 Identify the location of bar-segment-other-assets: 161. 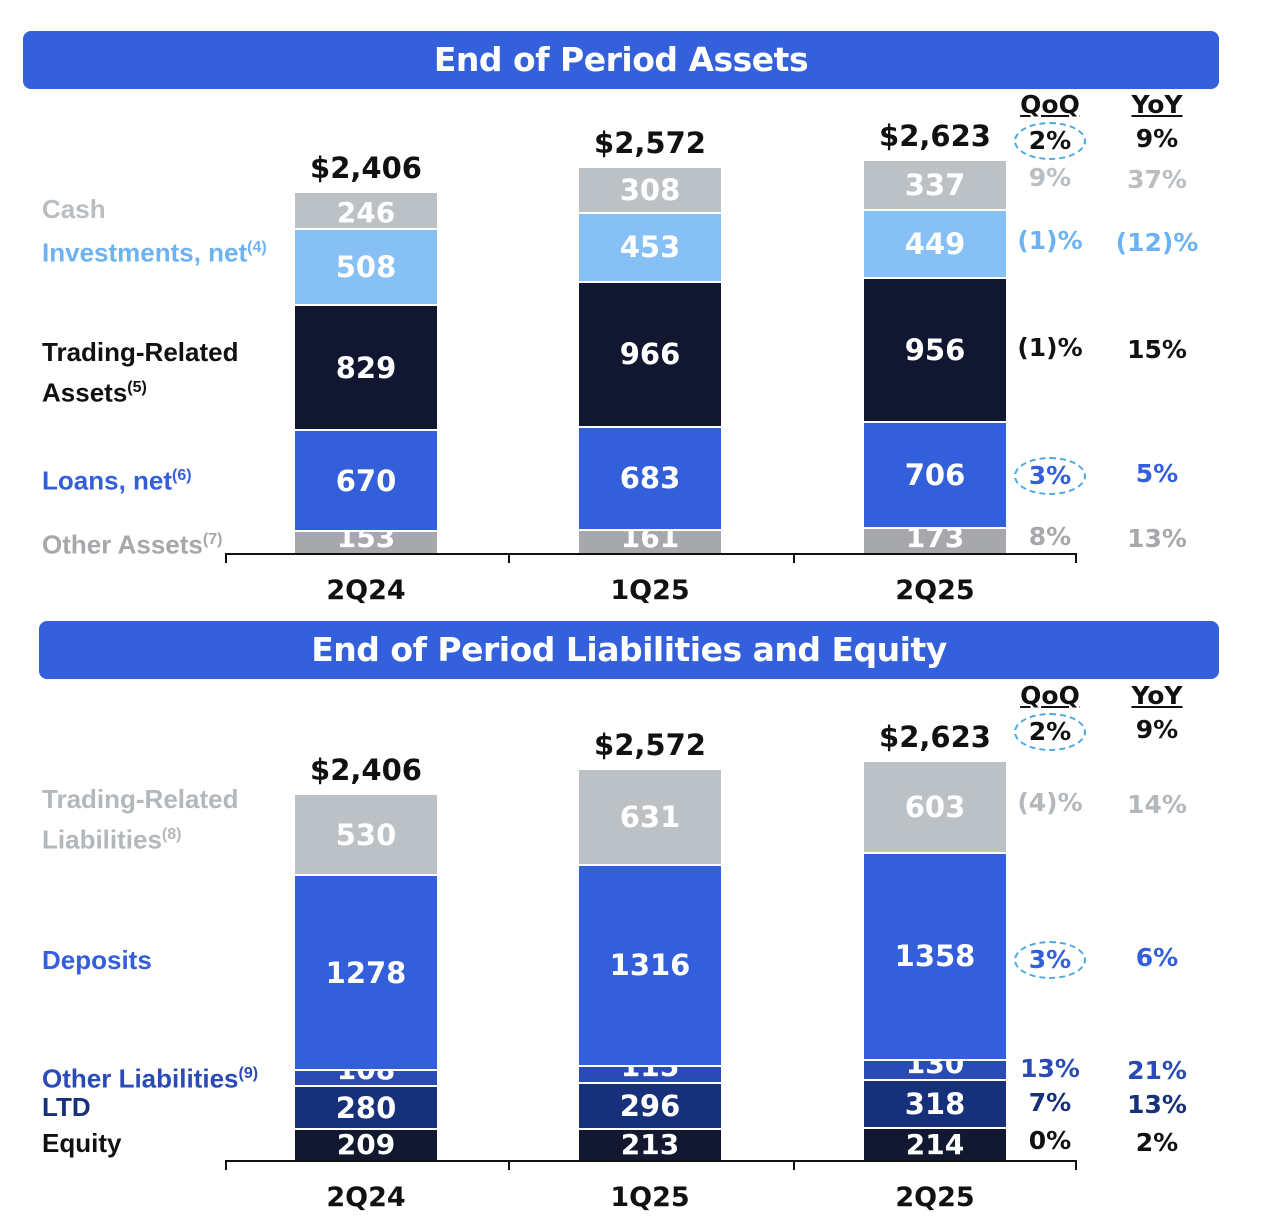
(650, 537).